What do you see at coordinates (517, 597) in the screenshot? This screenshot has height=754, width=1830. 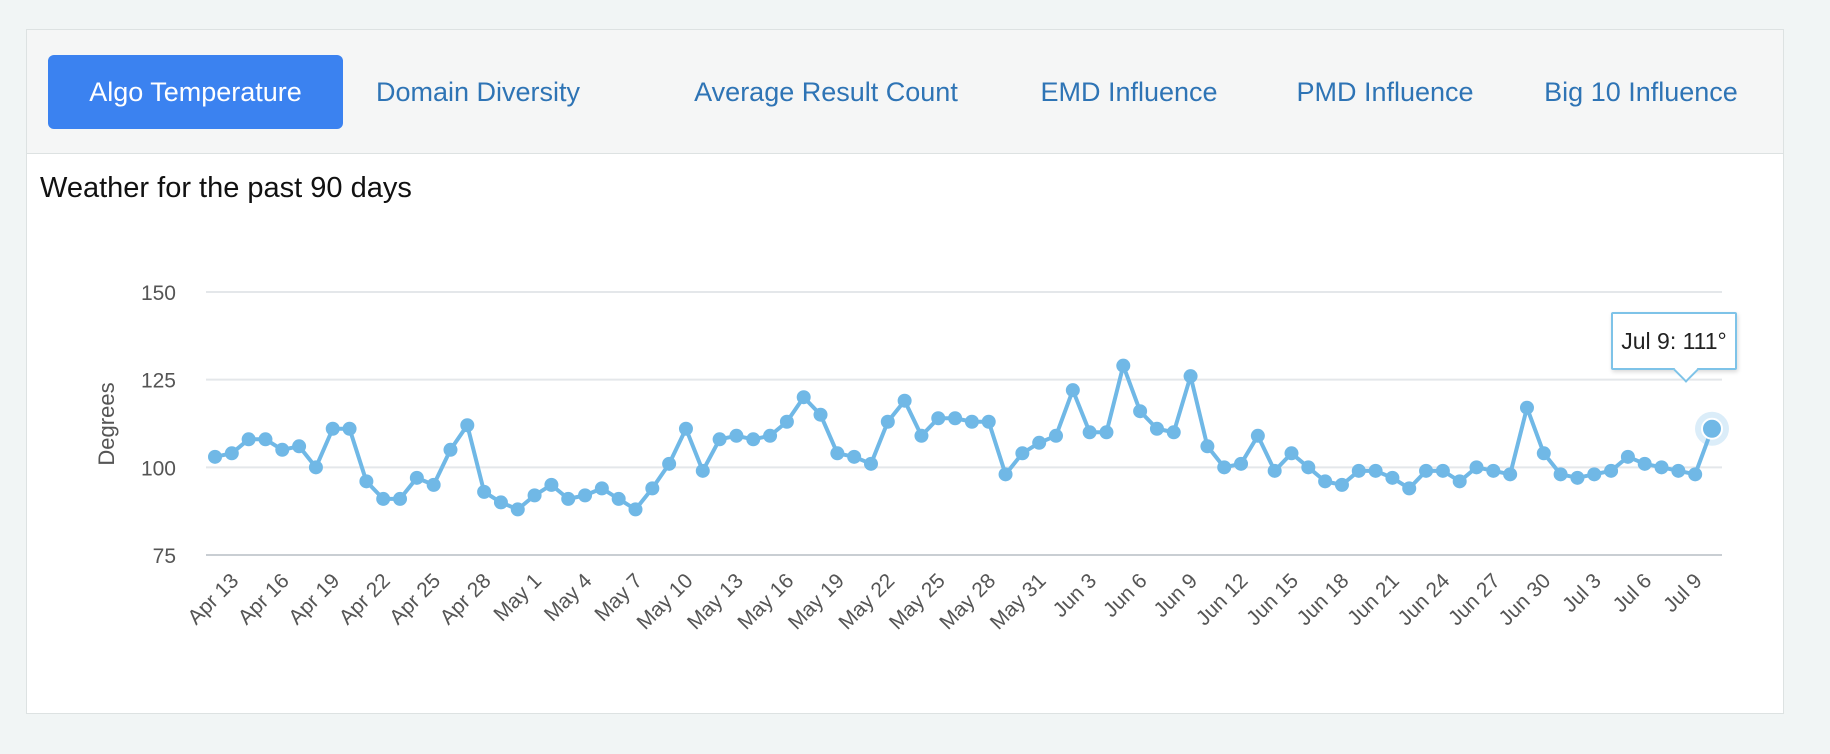 I see `x-tick-label: May 1` at bounding box center [517, 597].